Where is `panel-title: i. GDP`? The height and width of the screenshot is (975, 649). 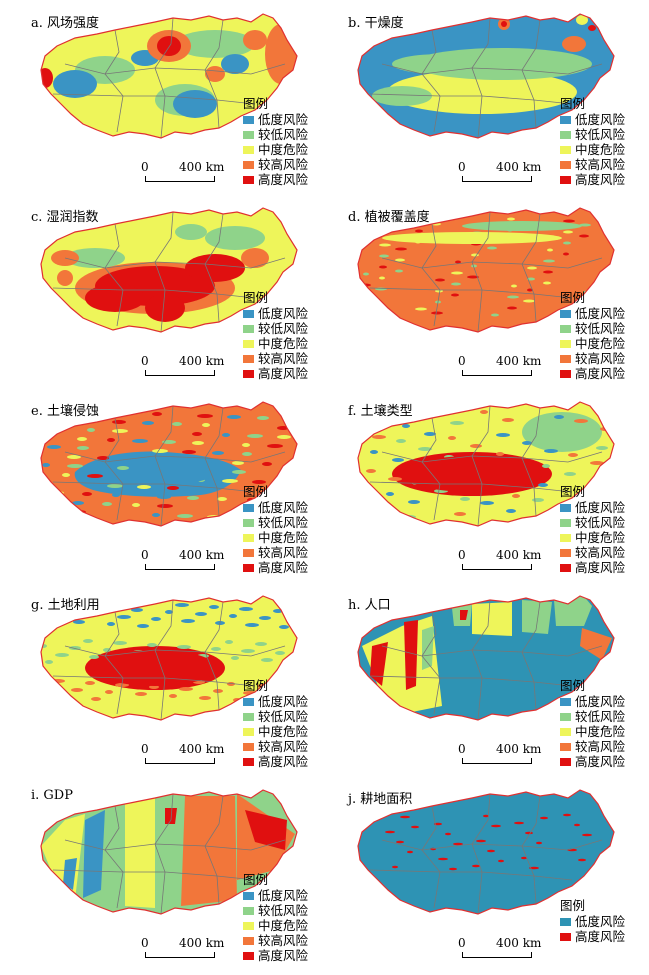 panel-title: i. GDP is located at coordinates (52, 795).